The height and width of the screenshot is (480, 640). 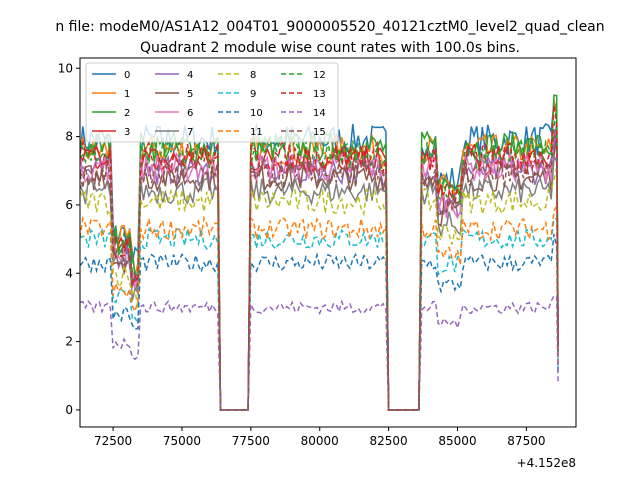 What do you see at coordinates (190, 113) in the screenshot?
I see `legend-label-6: 6` at bounding box center [190, 113].